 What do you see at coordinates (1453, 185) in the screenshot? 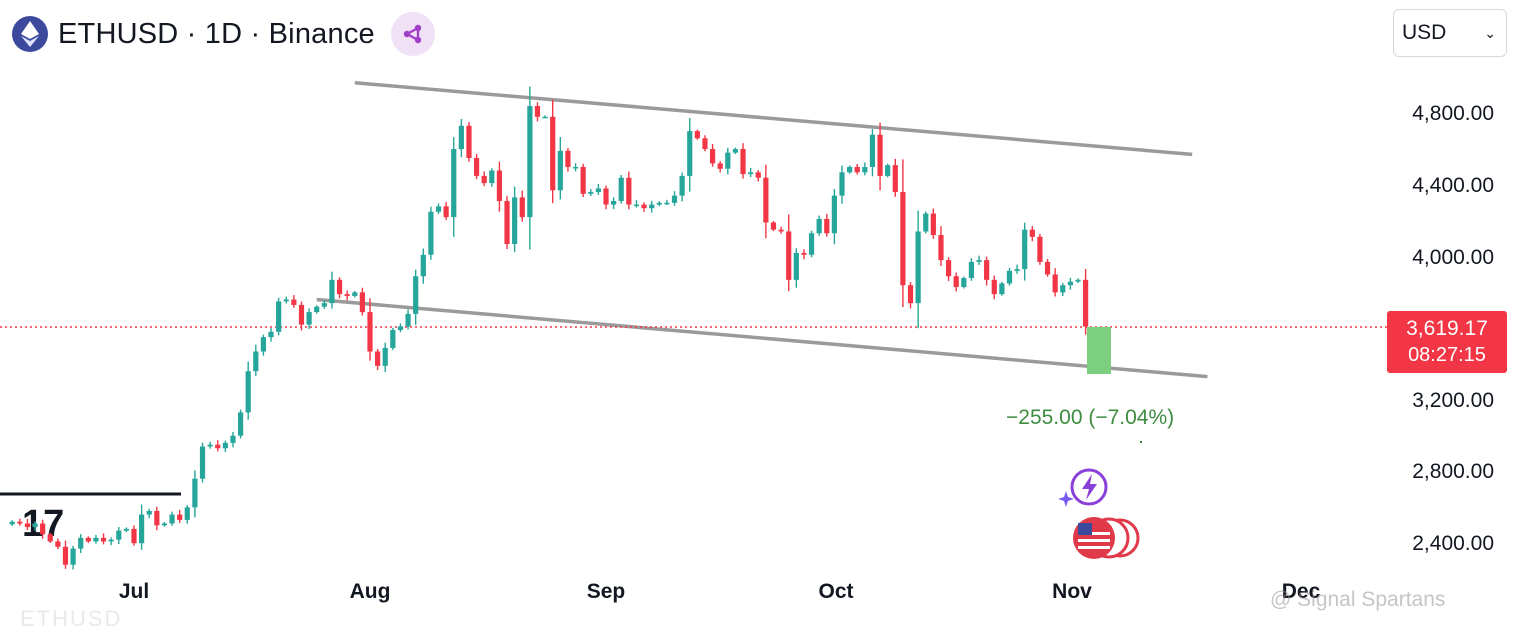
I see `price-axis-label: 4,400.00` at bounding box center [1453, 185].